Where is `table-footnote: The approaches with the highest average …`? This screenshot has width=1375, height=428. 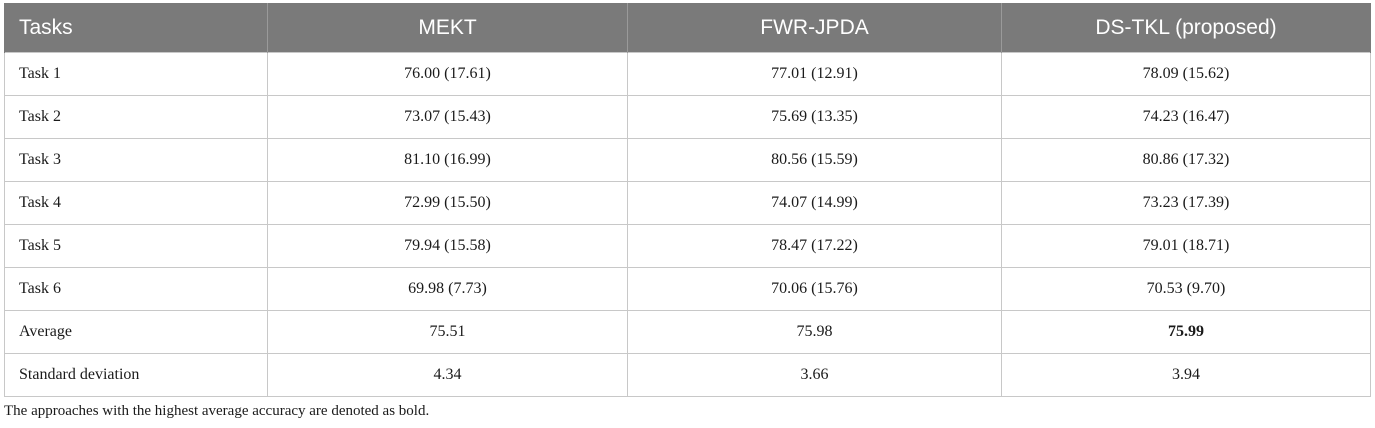
table-footnote: The approaches with the highest average … is located at coordinates (217, 411).